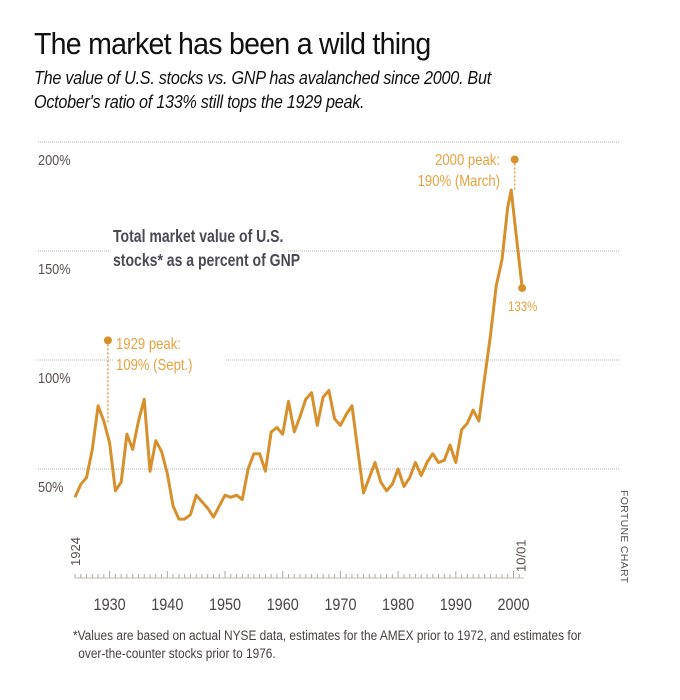 This screenshot has width=680, height=700. I want to click on chart-title: The market has been a wild thing, so click(232, 43).